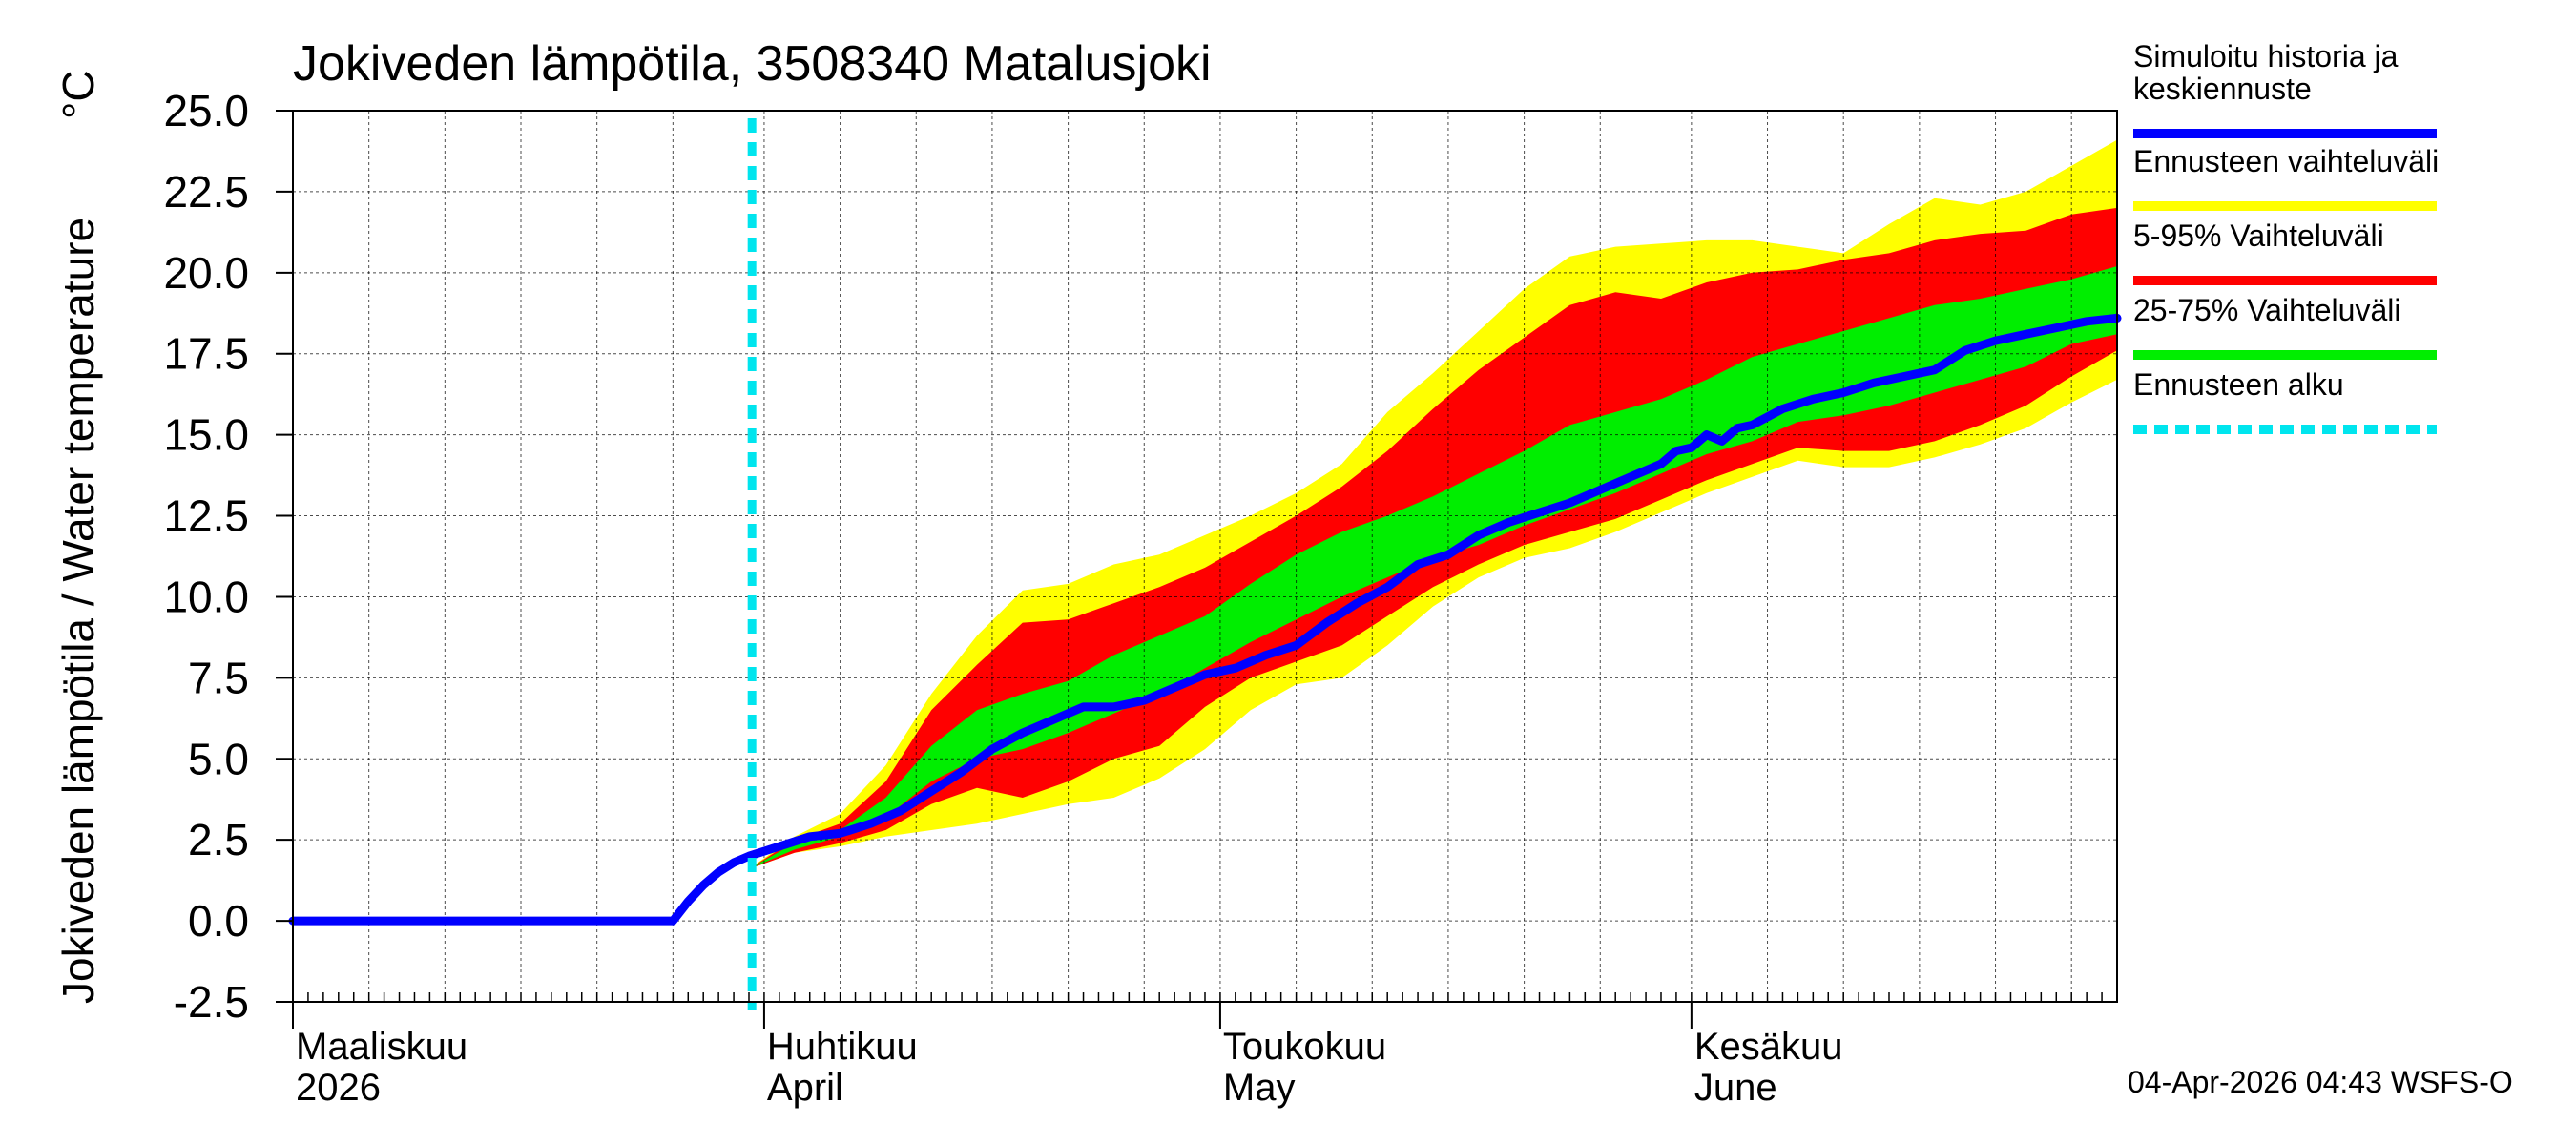  What do you see at coordinates (805, 1088) in the screenshot?
I see `x-month-sublabel: April` at bounding box center [805, 1088].